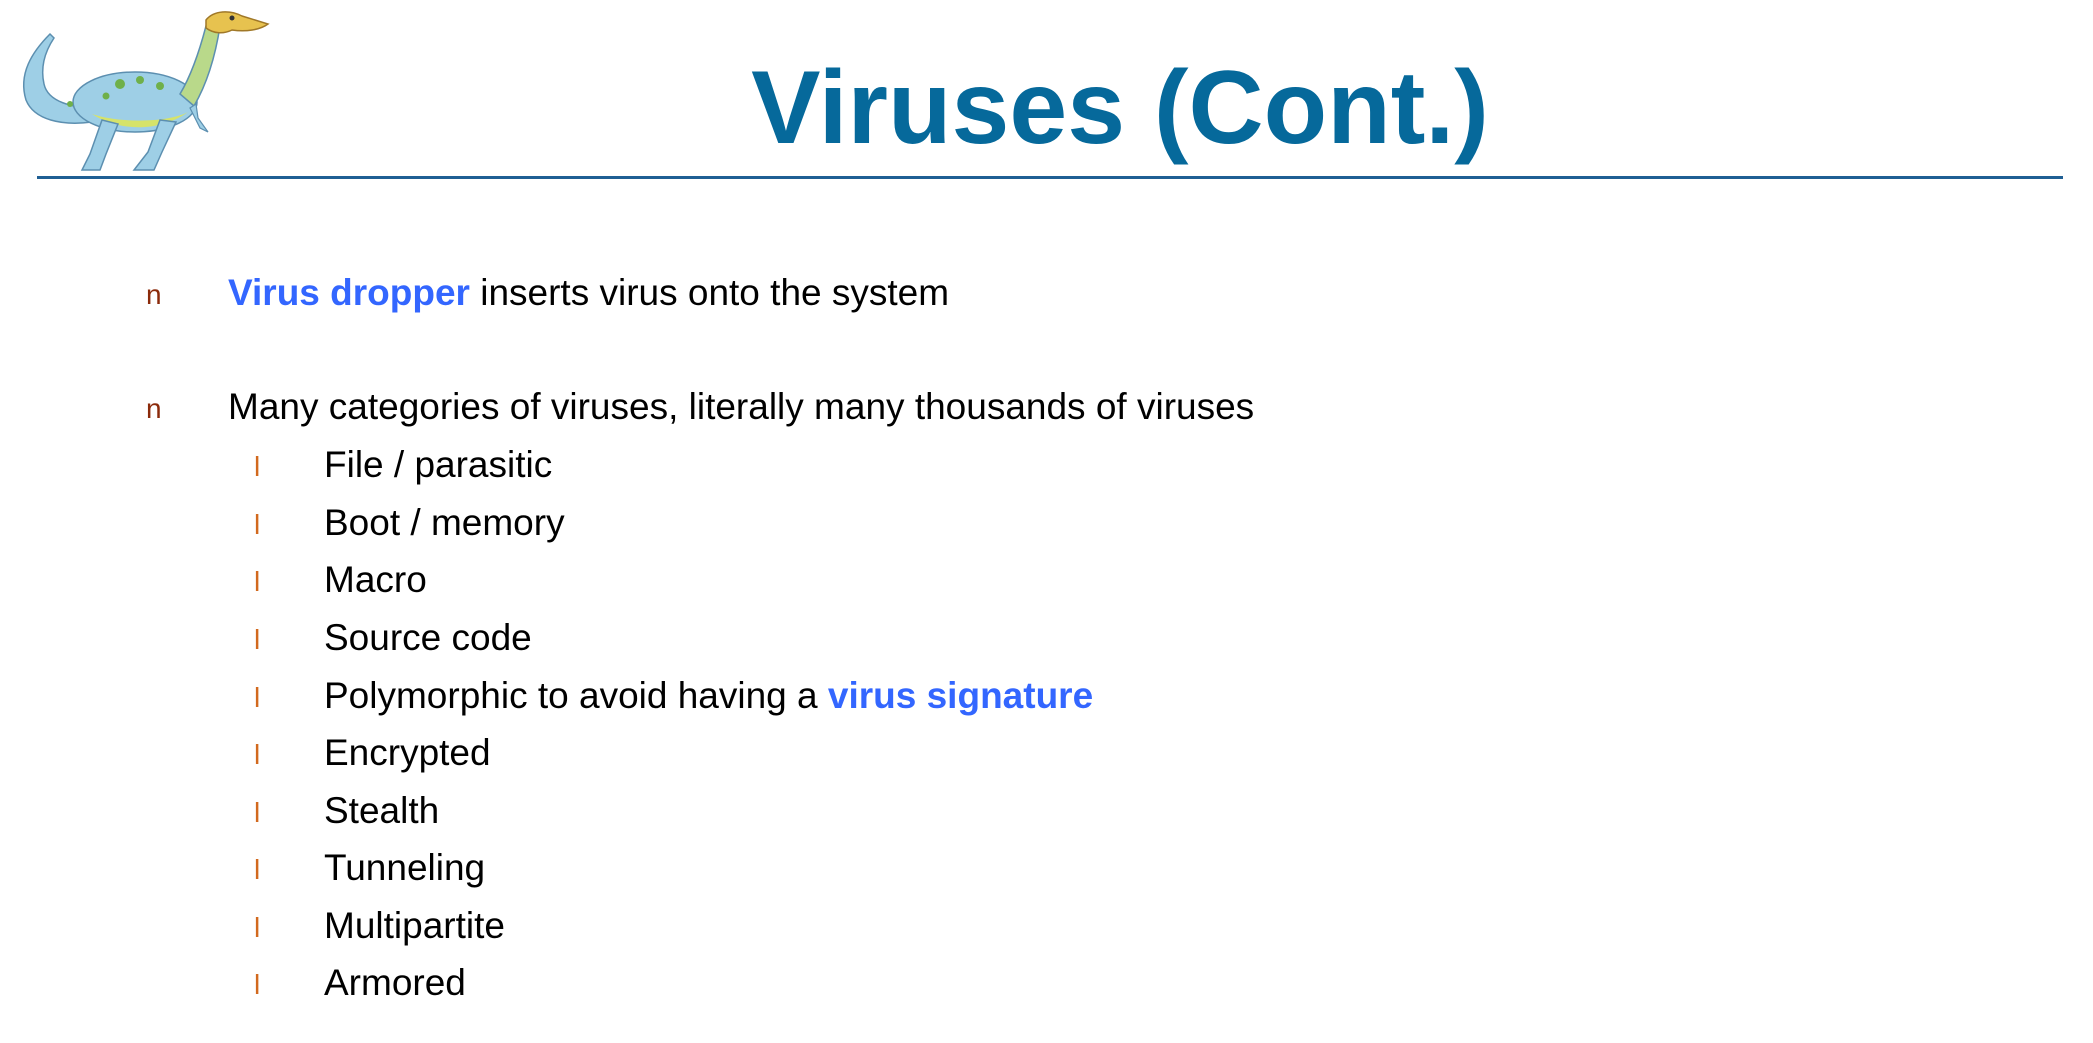 The image size is (2093, 1043). Describe the element at coordinates (146, 91) in the screenshot. I see `dinosaur-icon` at that location.